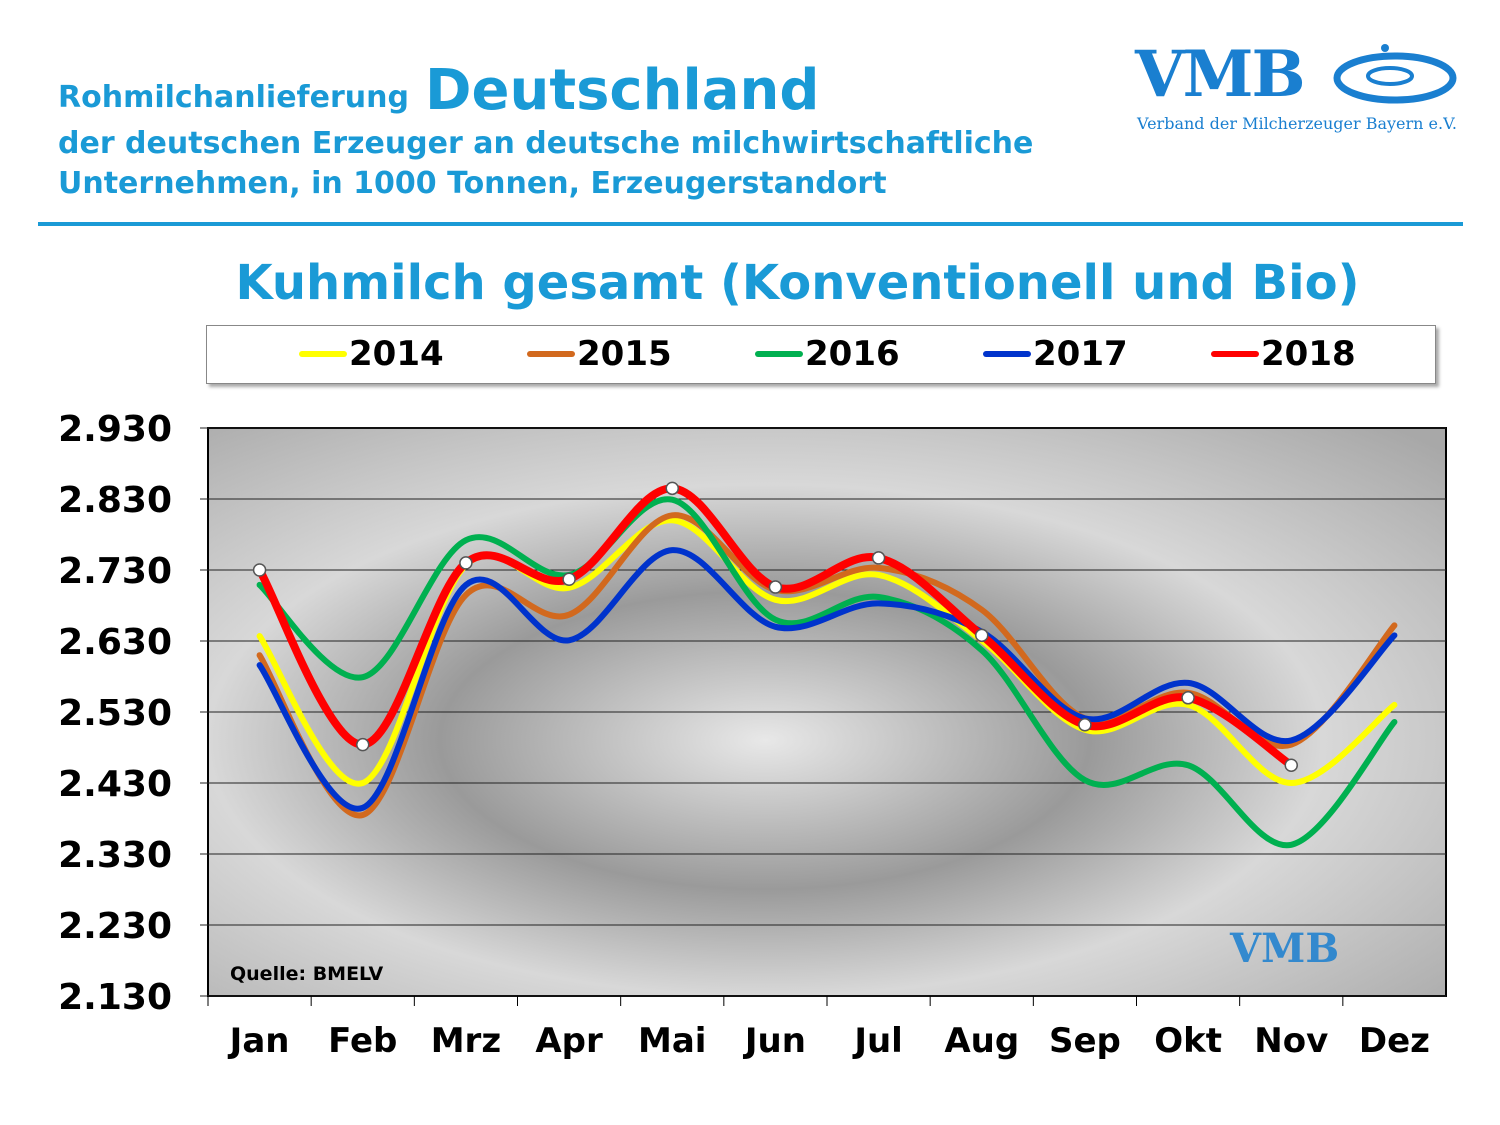 The width and height of the screenshot is (1500, 1125). What do you see at coordinates (259, 1041) in the screenshot?
I see `x-tick-label: Jan` at bounding box center [259, 1041].